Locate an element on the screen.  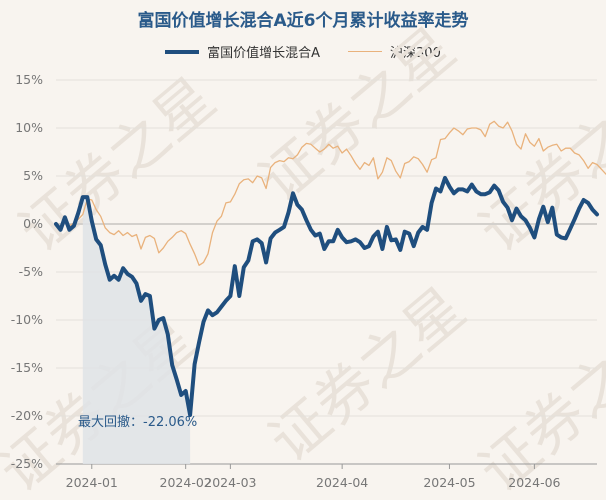
y-tick-label: -5% is located at coordinates (31, 271).